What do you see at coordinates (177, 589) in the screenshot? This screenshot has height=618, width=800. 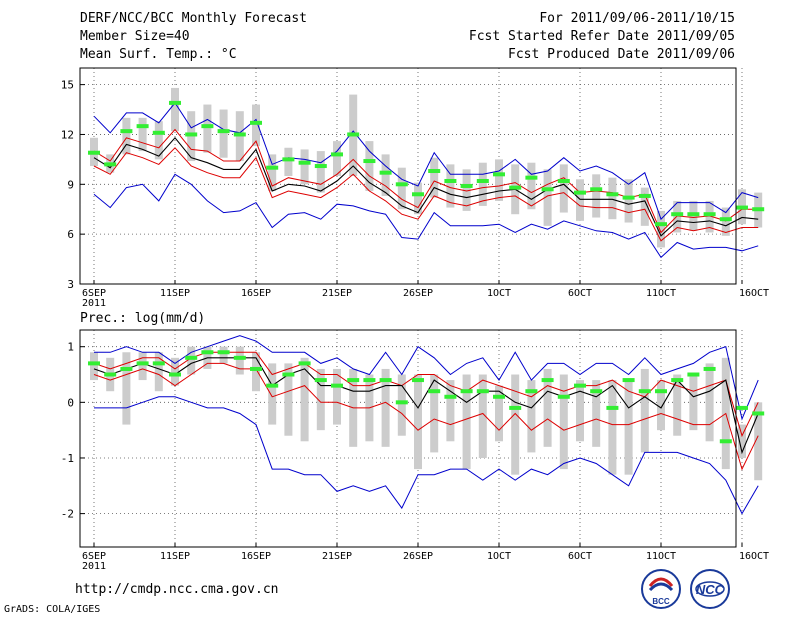 I see `website-url: http://cmdp.ncc.cma.gov.cn` at bounding box center [177, 589].